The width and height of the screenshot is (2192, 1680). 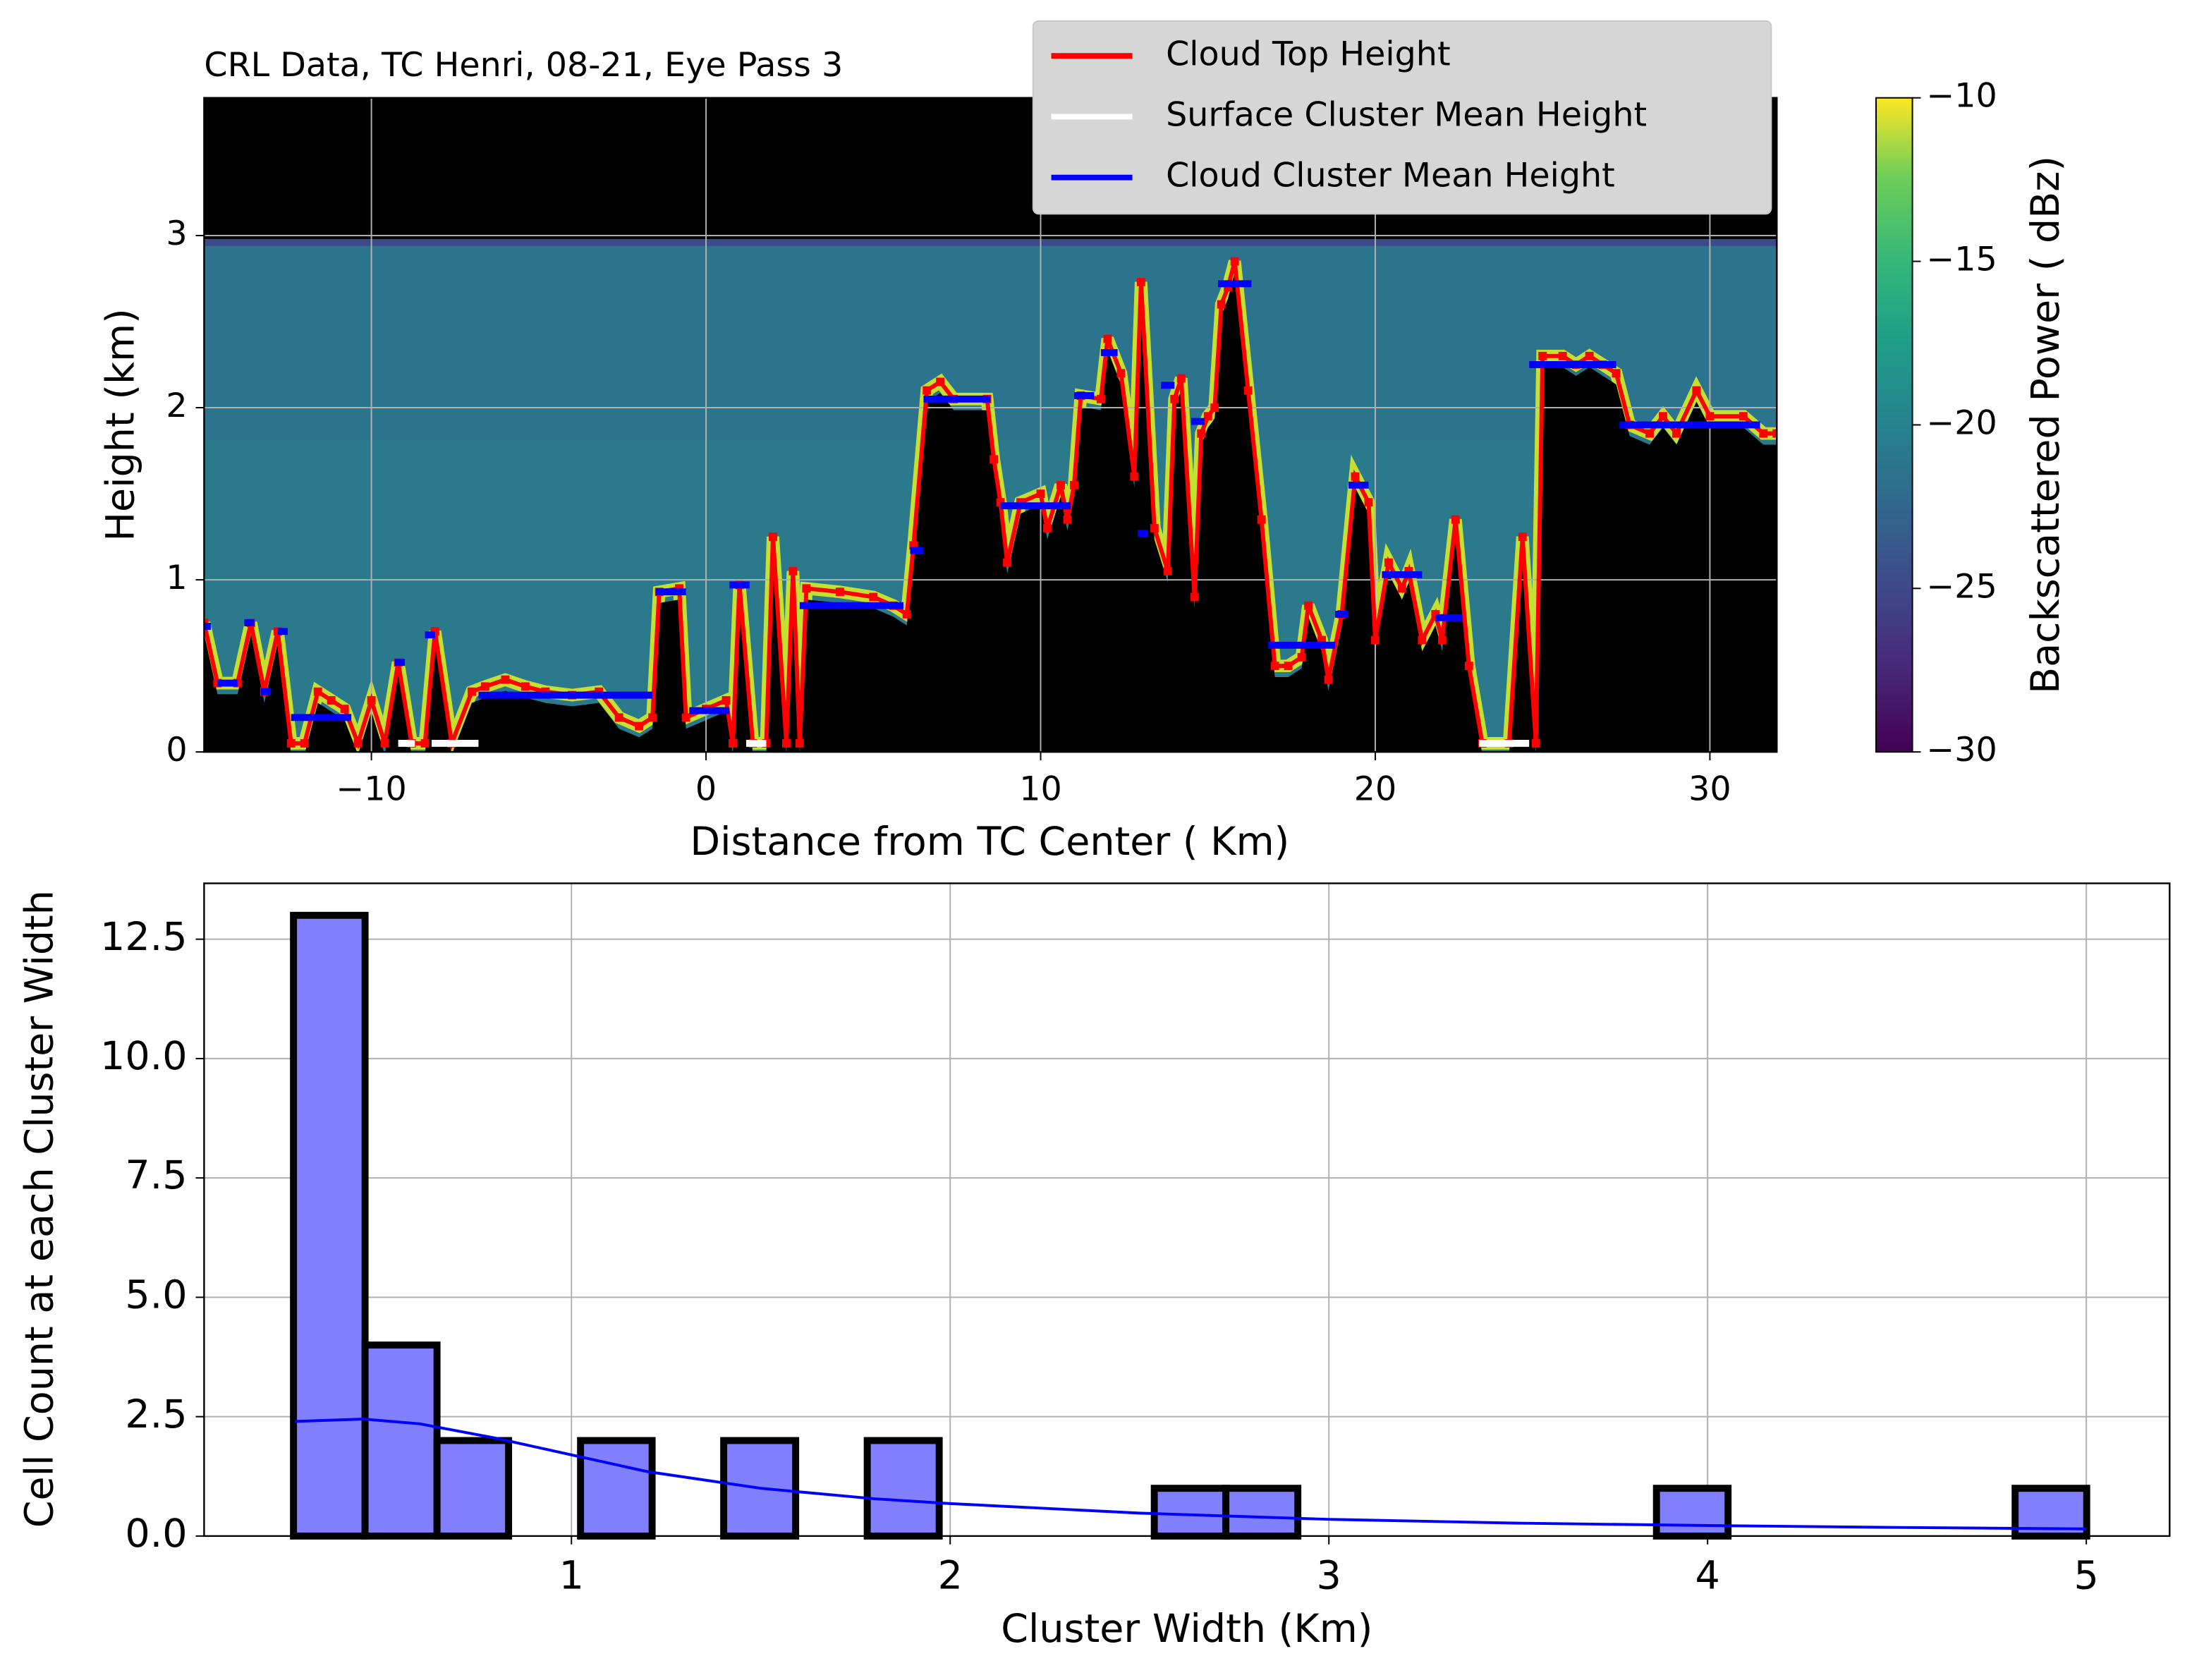 What do you see at coordinates (1186, 1629) in the screenshot?
I see `x-axis-label: Cluster Width (Km)` at bounding box center [1186, 1629].